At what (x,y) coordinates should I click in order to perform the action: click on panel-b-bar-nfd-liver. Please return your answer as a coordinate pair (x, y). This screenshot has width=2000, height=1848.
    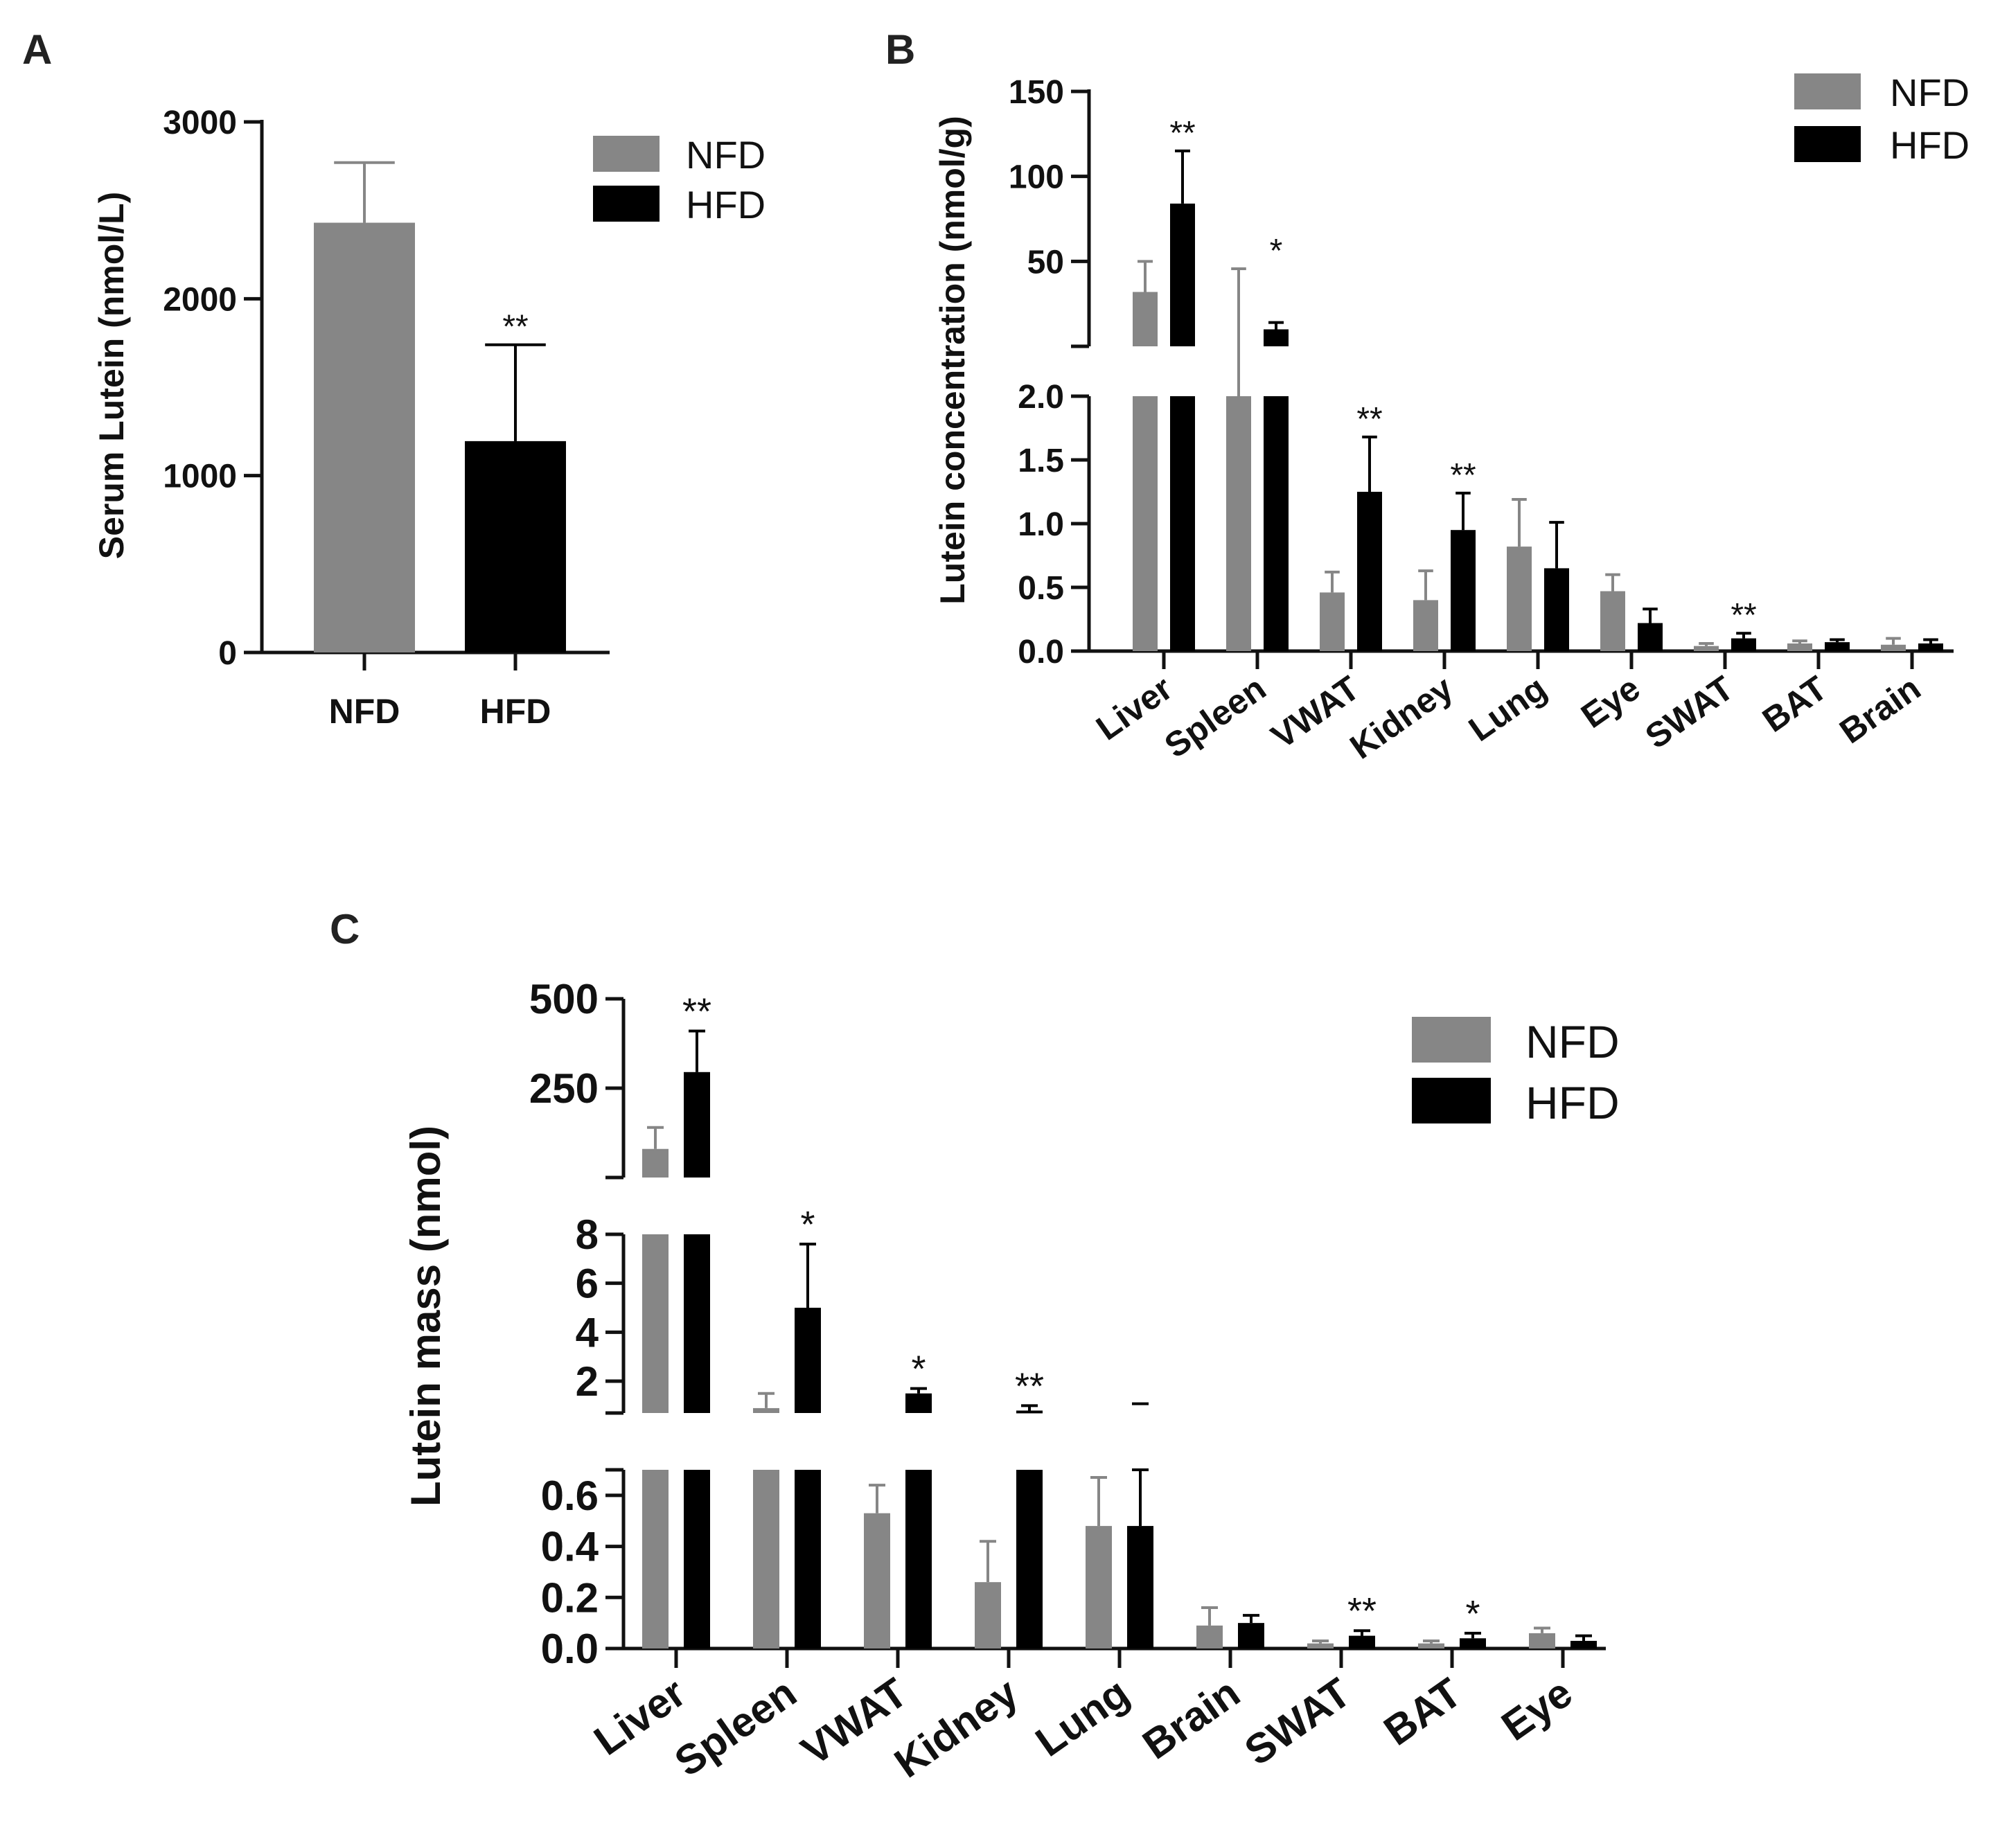
    Looking at the image, I should click on (1146, 523).